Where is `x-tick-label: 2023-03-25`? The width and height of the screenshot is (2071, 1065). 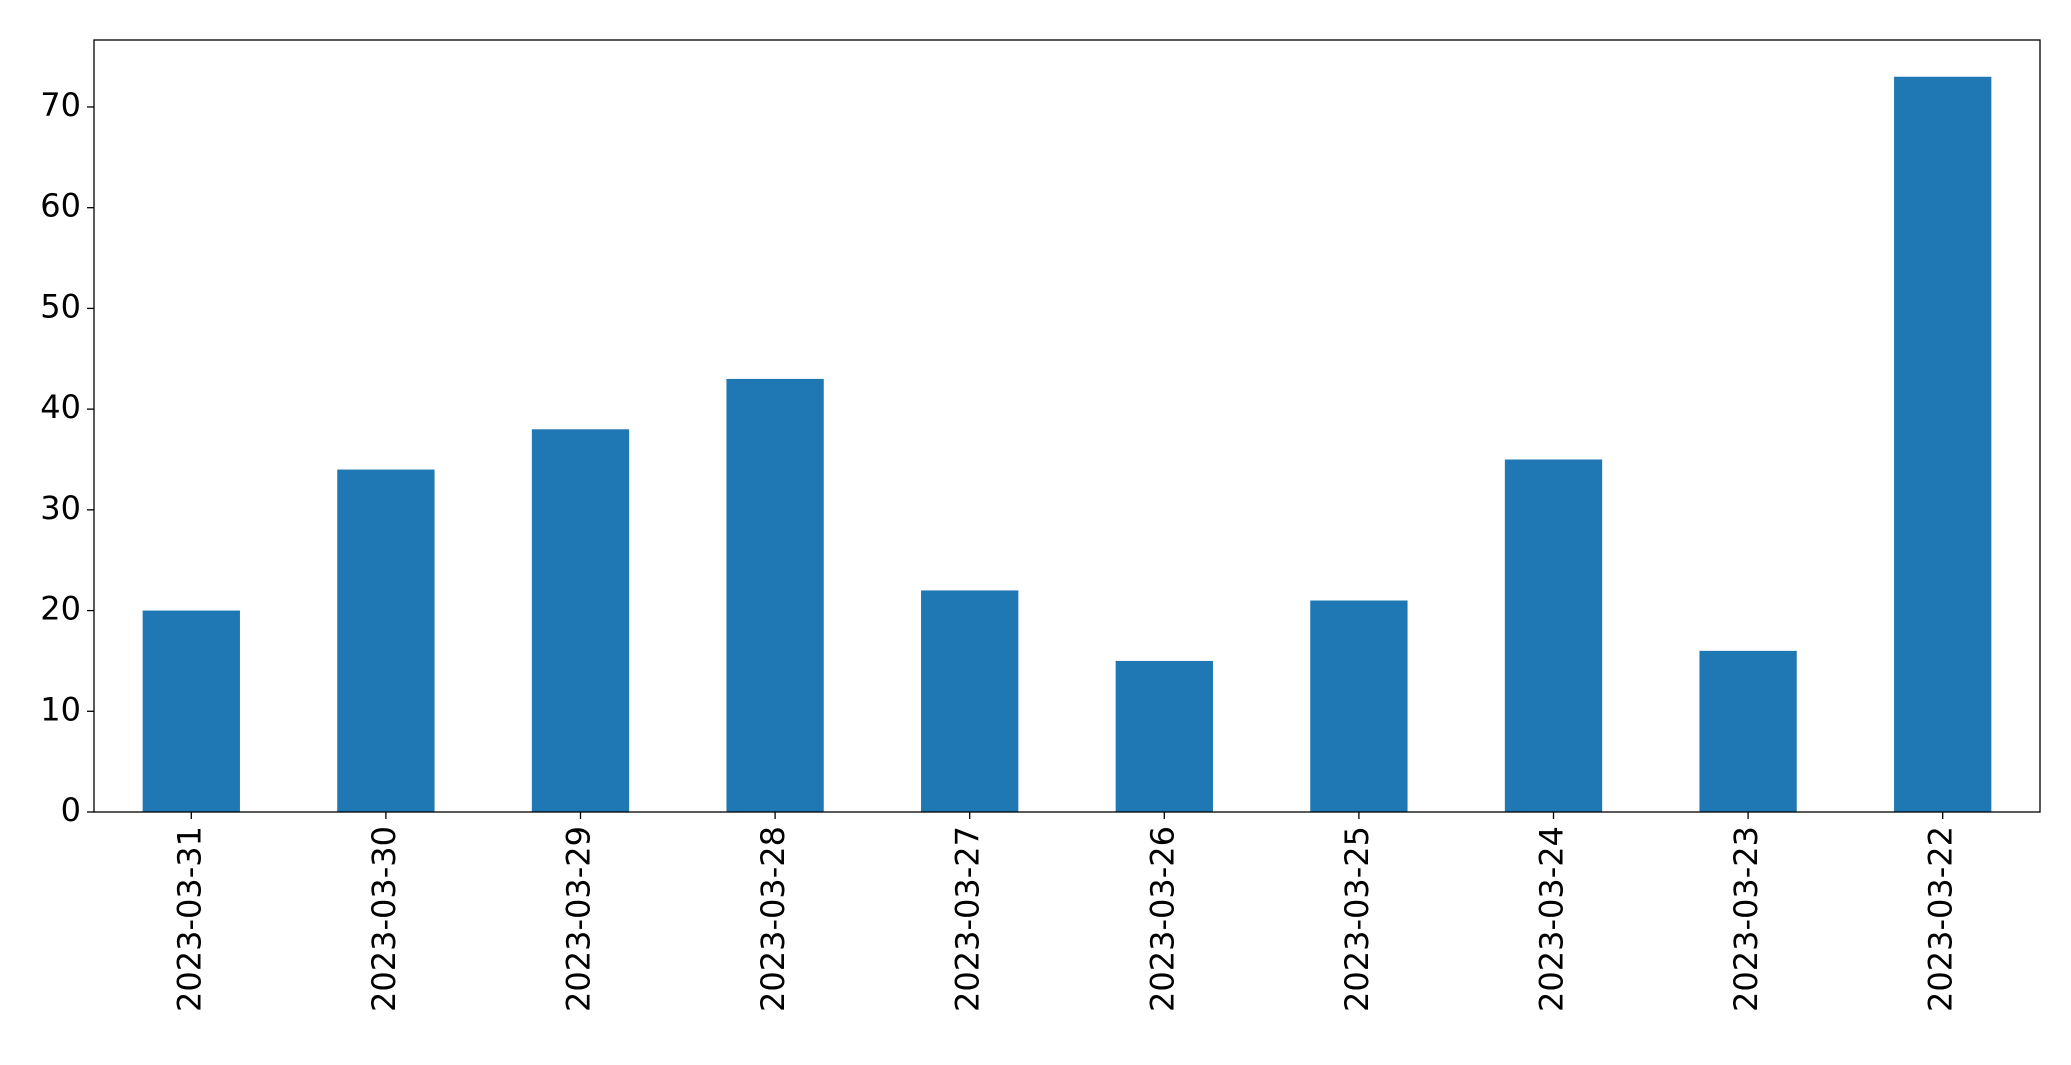
x-tick-label: 2023-03-25 is located at coordinates (1357, 919).